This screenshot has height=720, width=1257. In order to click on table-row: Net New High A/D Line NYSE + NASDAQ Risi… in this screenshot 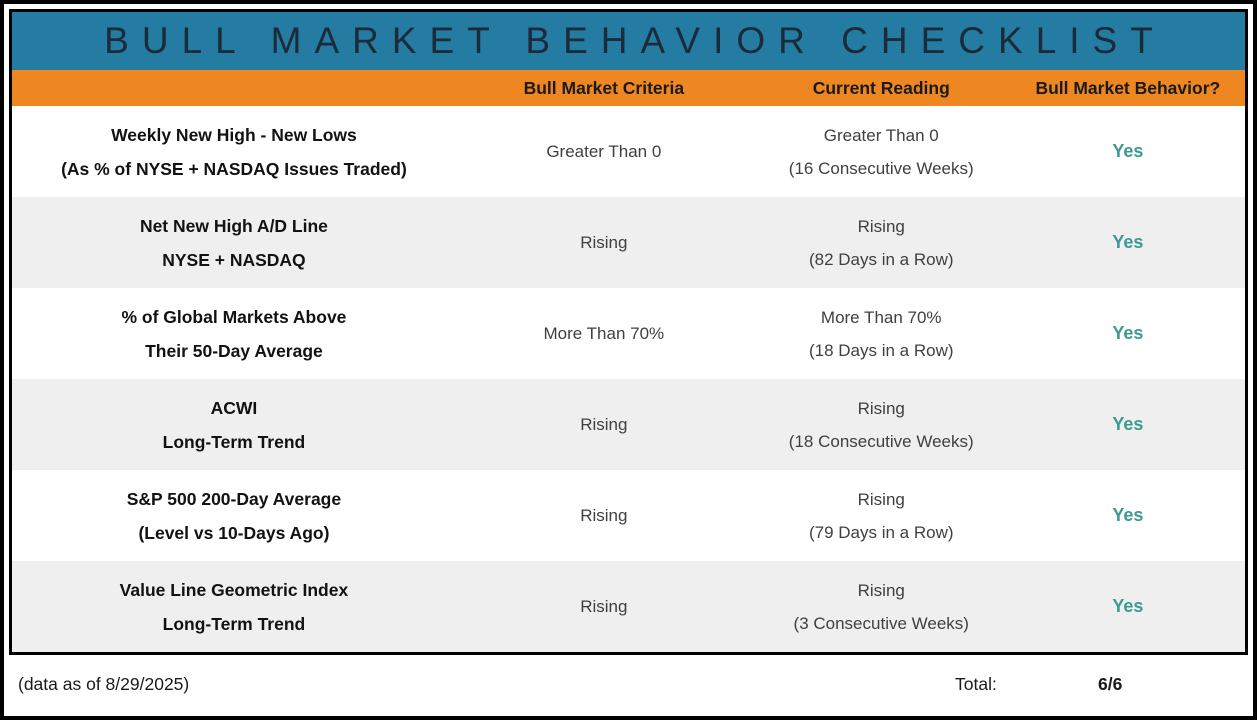, I will do `click(628, 242)`.